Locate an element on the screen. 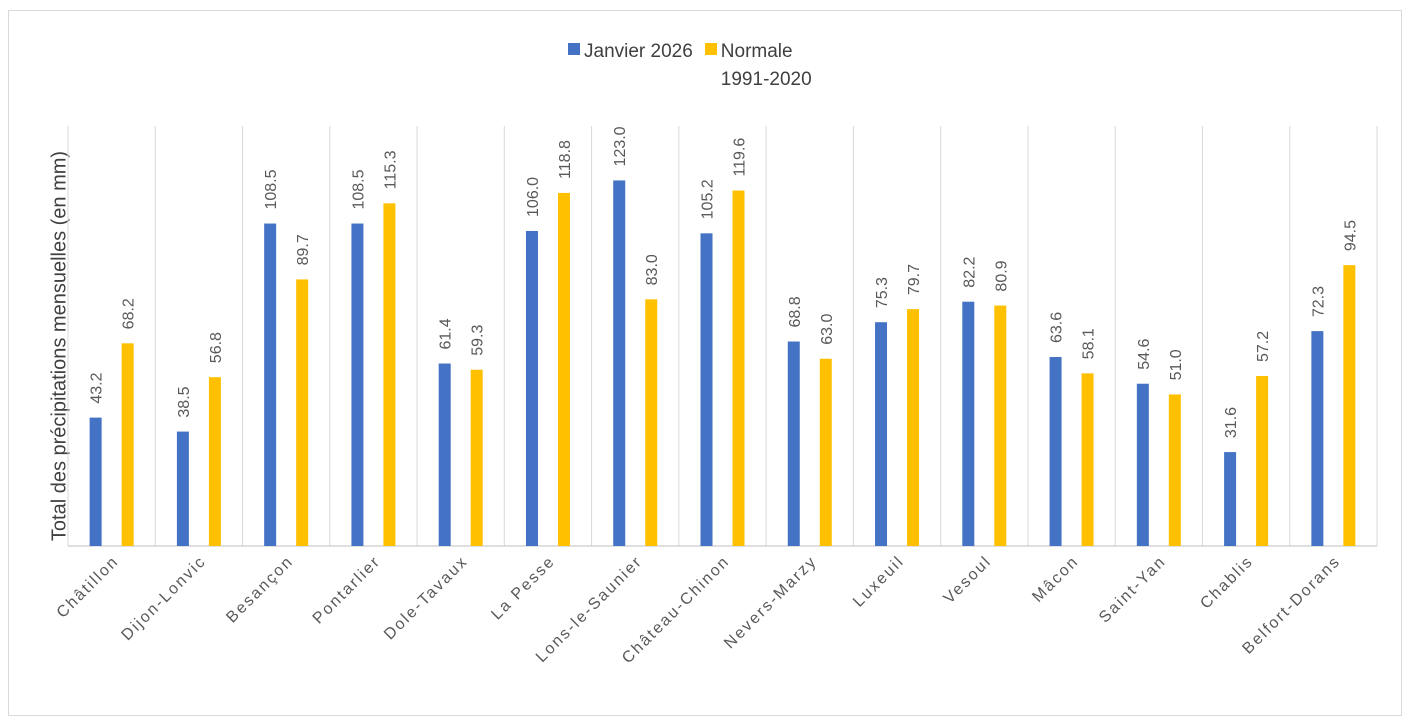 This screenshot has width=1405, height=718. data-label-normale: 51.0 is located at coordinates (1176, 364).